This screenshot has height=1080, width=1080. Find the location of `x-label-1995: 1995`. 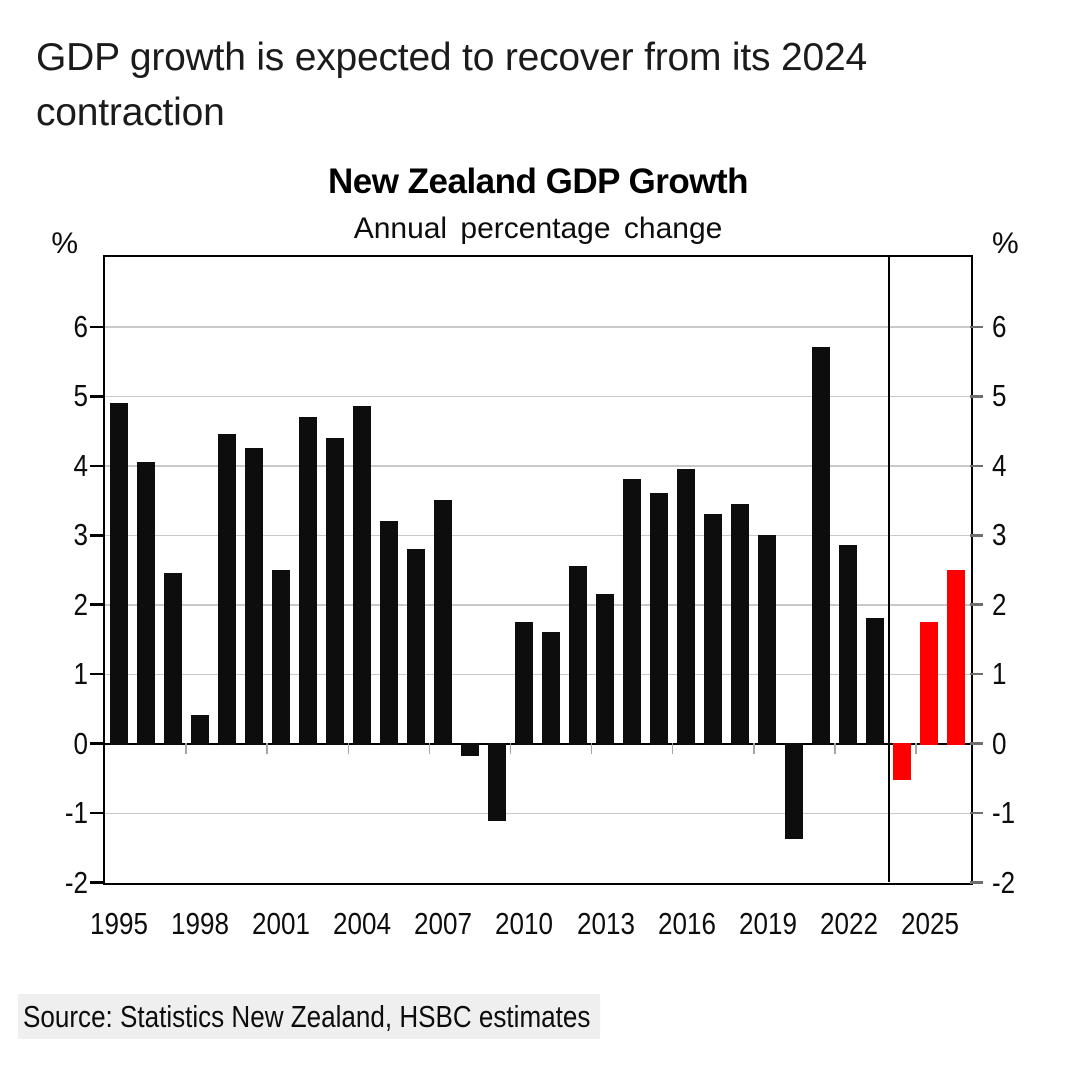

x-label-1995: 1995 is located at coordinates (119, 923).